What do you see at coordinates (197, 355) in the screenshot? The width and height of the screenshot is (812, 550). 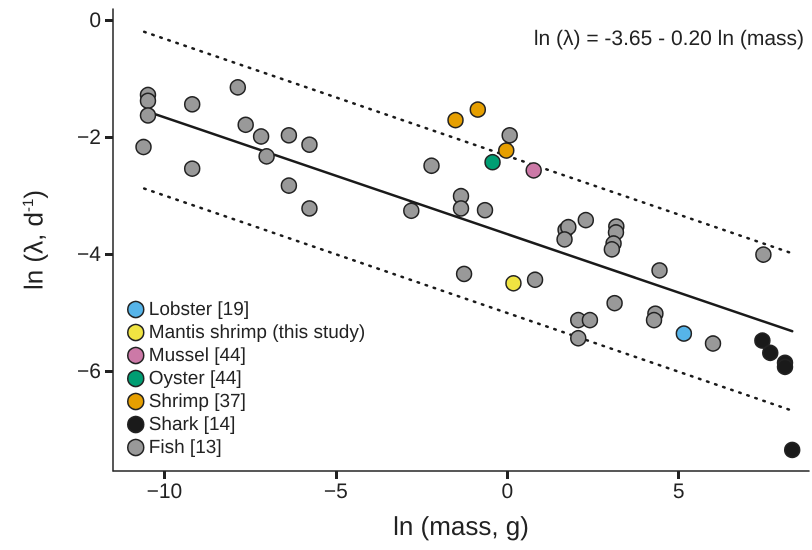 I see `legend-label: Mussel [44]` at bounding box center [197, 355].